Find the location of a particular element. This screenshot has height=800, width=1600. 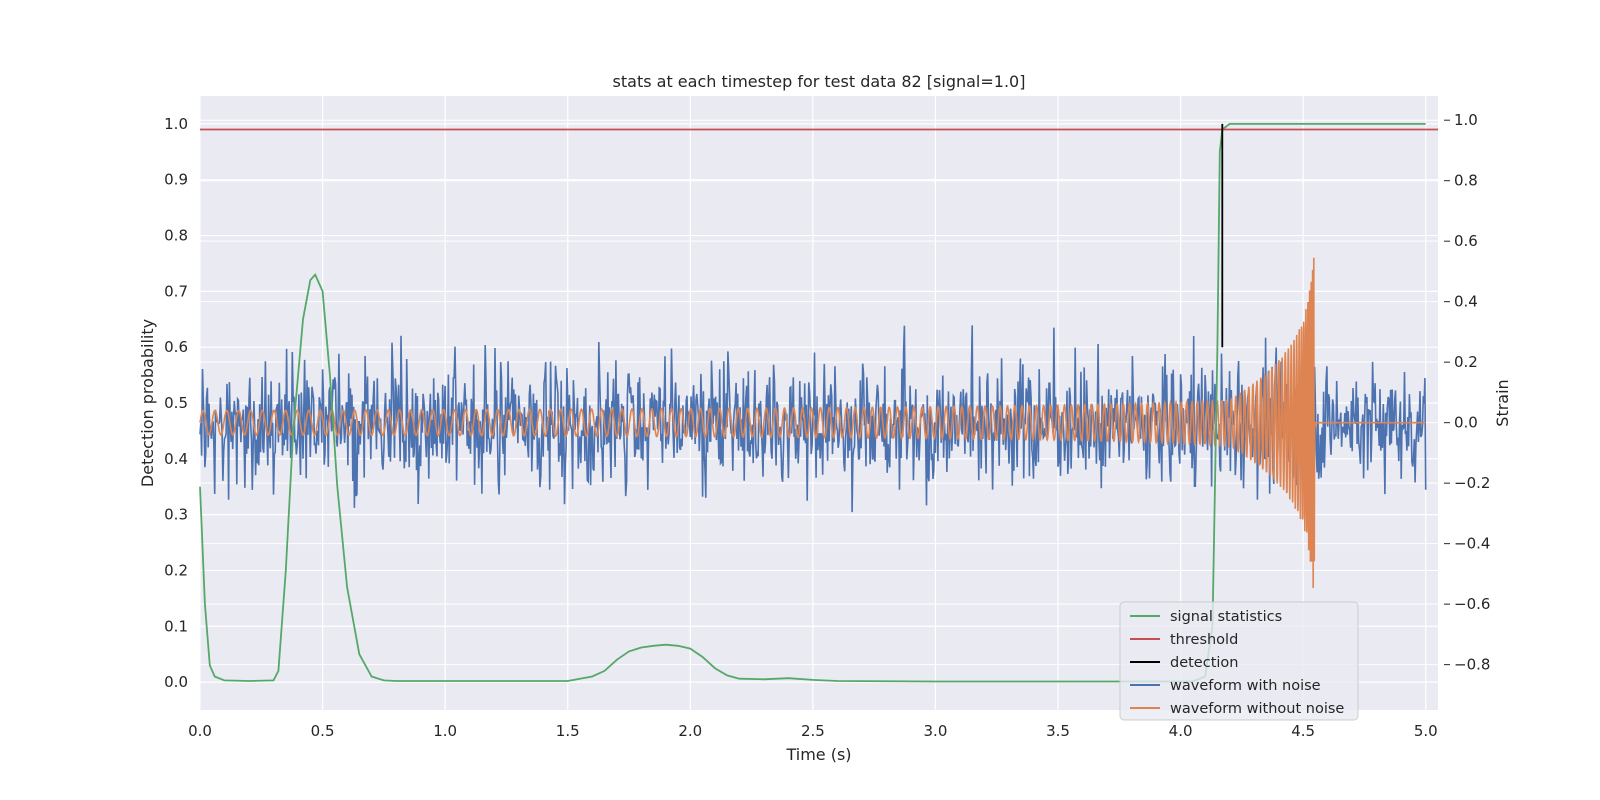

x-tick-label: 1.5 is located at coordinates (568, 731).